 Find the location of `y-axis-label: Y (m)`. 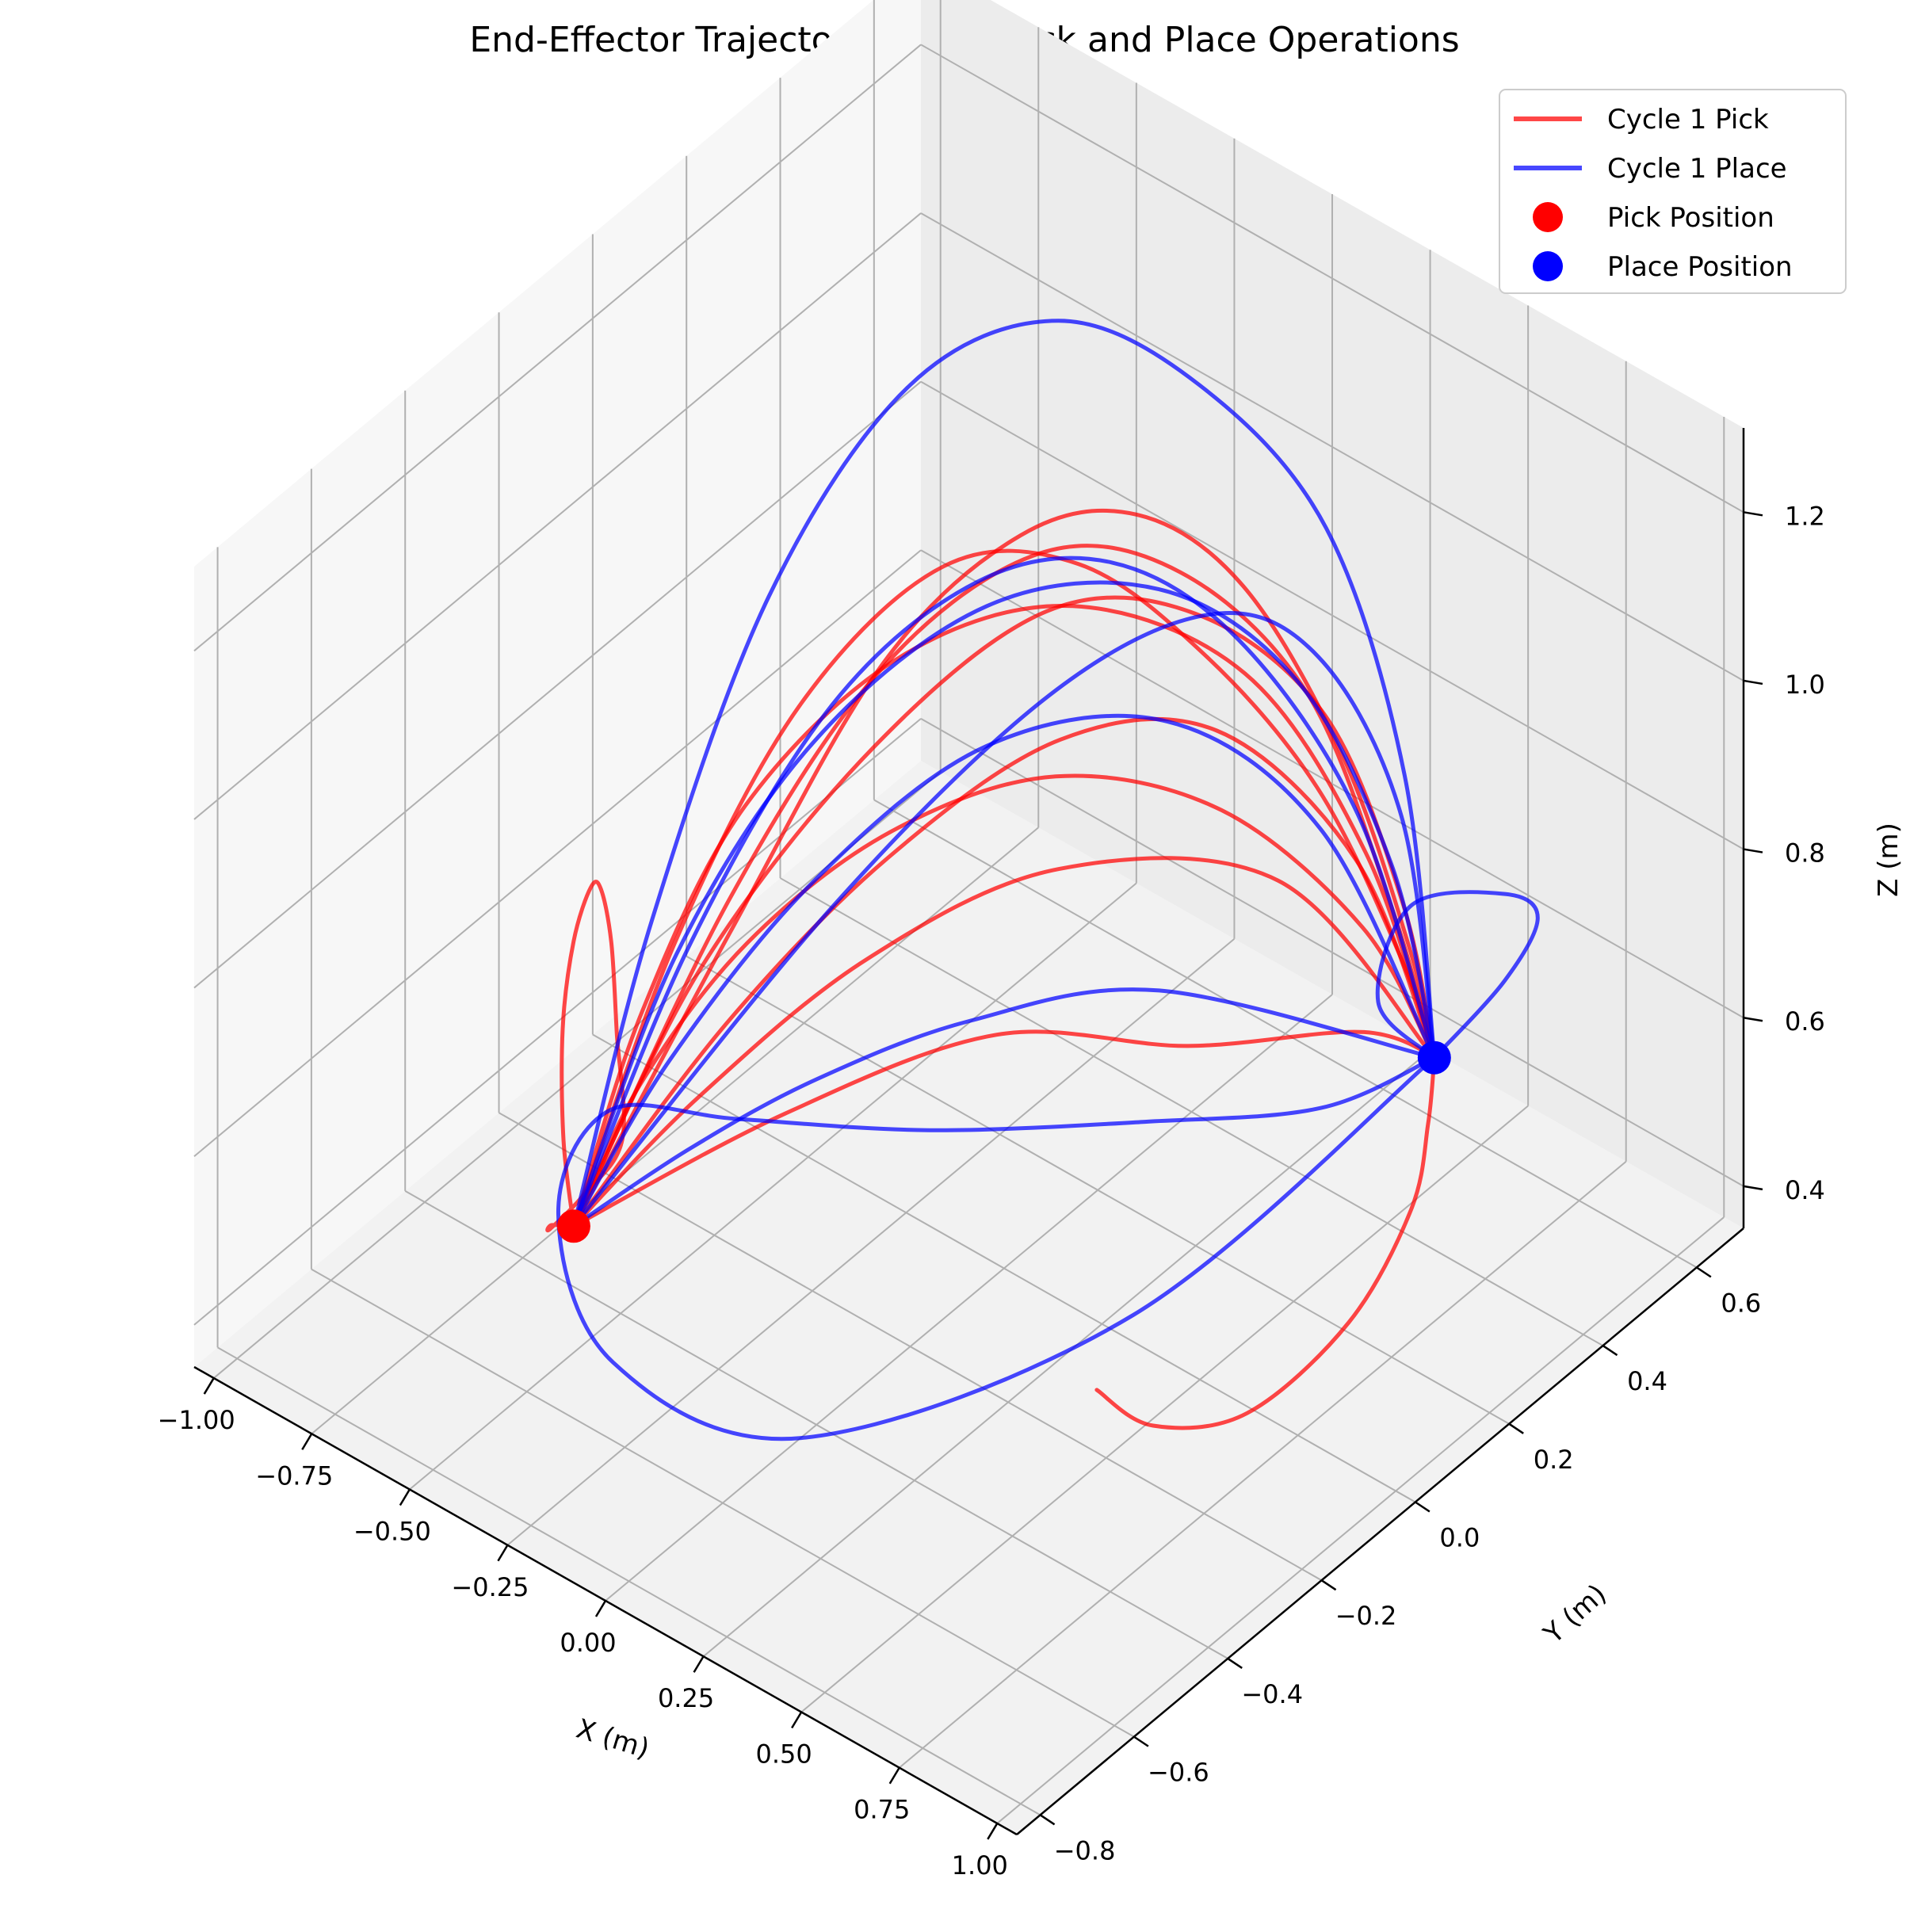

y-axis-label: Y (m) is located at coordinates (1575, 1614).